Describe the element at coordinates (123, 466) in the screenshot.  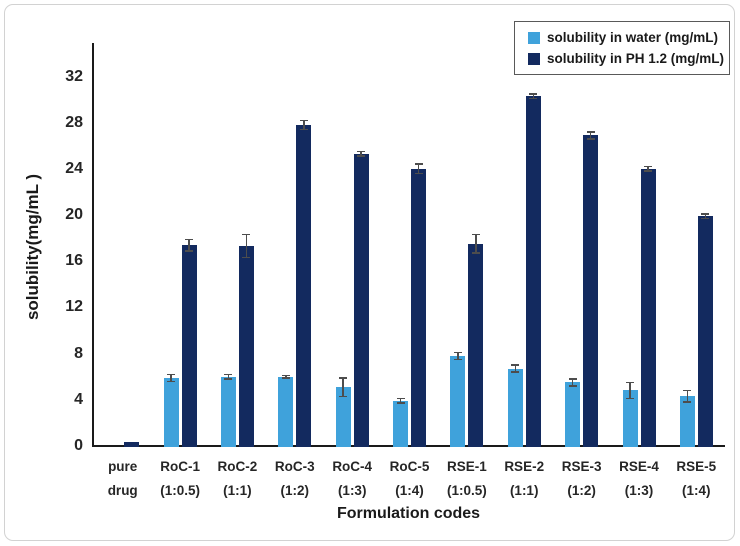
I see `x-tick-line1: pure` at that location.